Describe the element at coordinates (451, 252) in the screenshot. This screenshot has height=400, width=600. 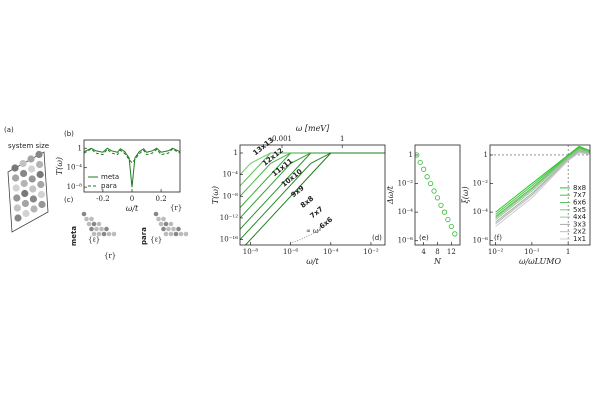
I see `x-tick-label: 12` at that location.